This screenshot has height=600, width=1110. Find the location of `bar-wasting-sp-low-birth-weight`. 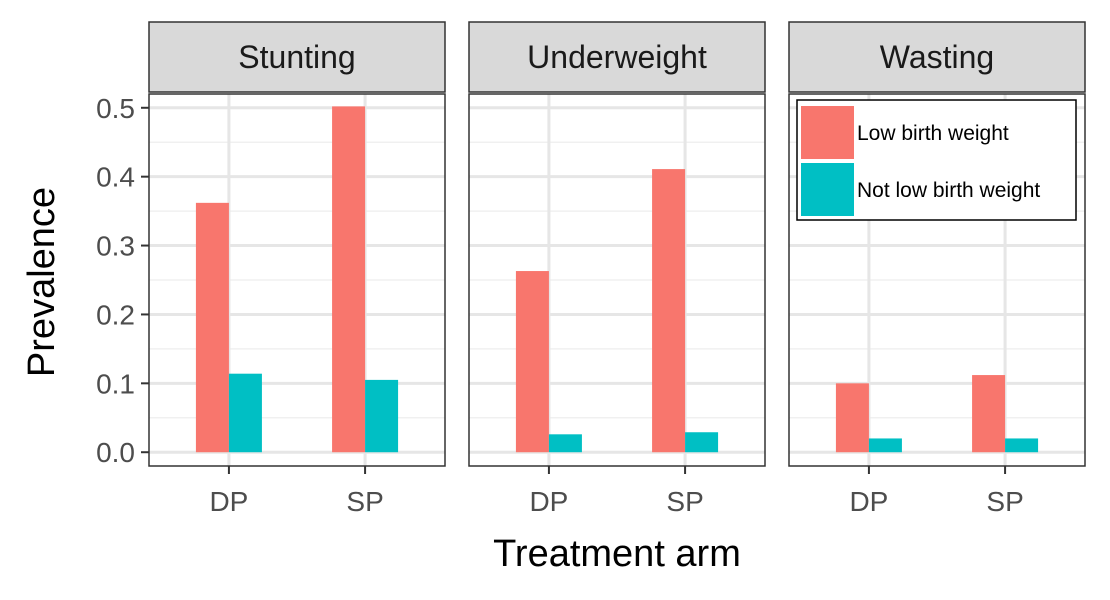

bar-wasting-sp-low-birth-weight is located at coordinates (989, 414).